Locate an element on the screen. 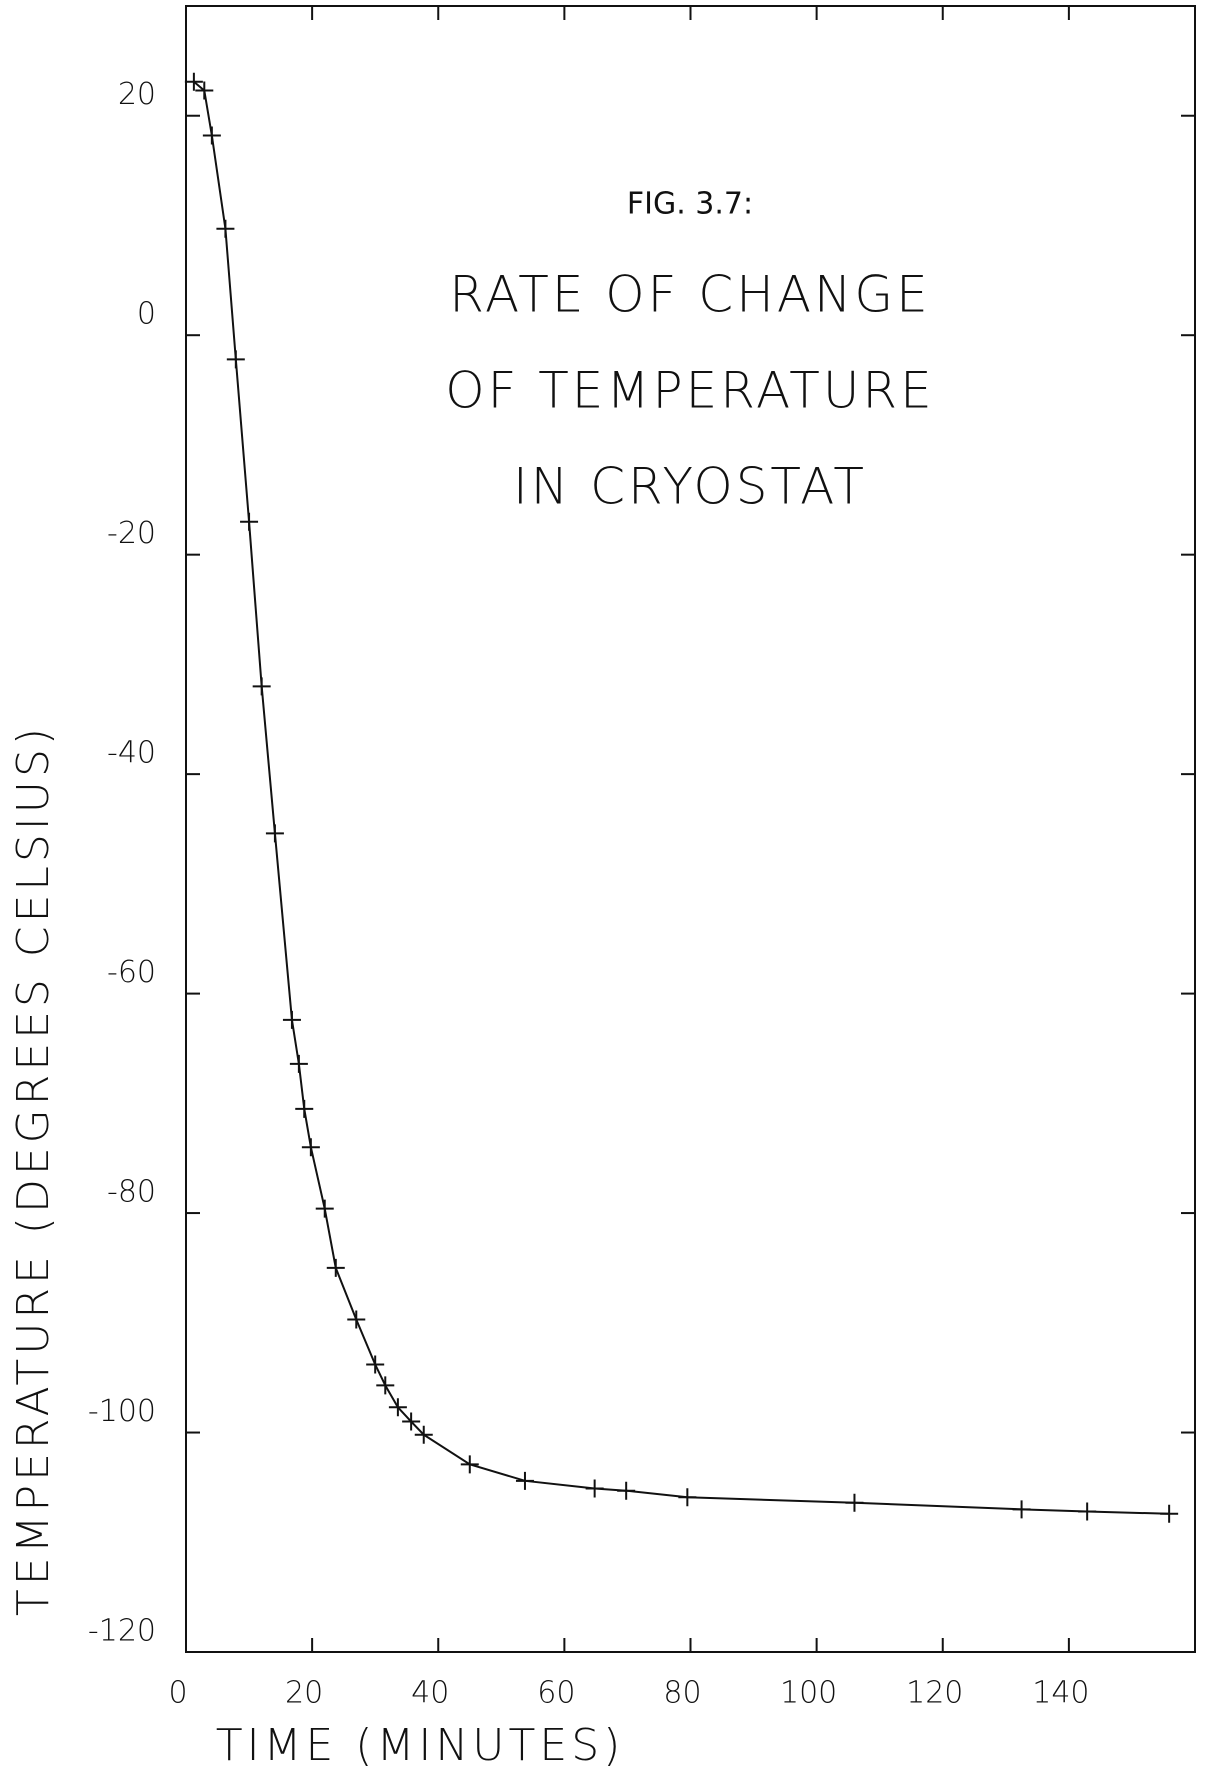 The width and height of the screenshot is (1207, 1781). y-tick-label: -100 is located at coordinates (122, 1411).